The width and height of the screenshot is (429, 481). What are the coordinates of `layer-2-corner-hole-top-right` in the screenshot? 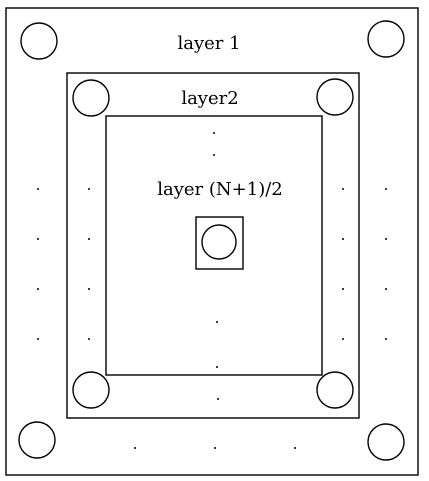 It's located at (335, 97).